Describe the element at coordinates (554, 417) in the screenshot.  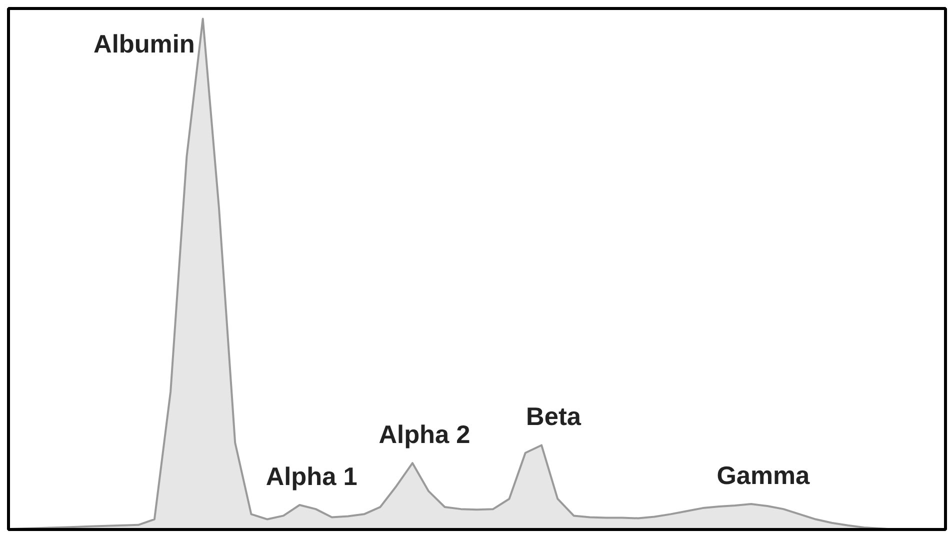
I see `annotation: Beta` at that location.